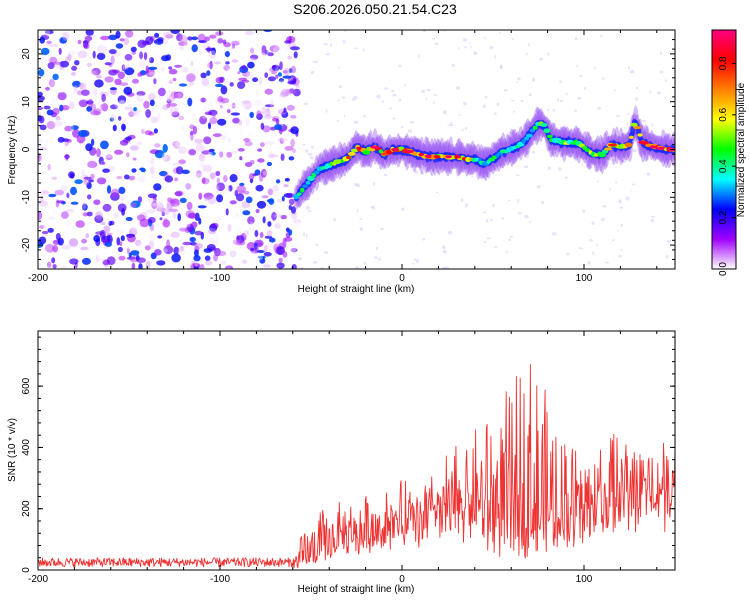  Describe the element at coordinates (12, 150) in the screenshot. I see `spectrogram-y-label: Frequency (Hz)` at that location.